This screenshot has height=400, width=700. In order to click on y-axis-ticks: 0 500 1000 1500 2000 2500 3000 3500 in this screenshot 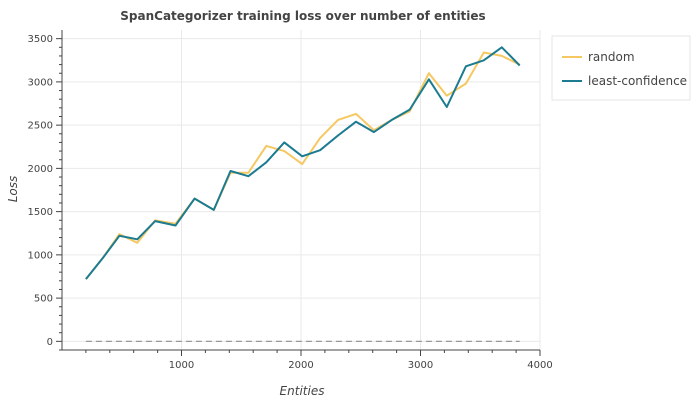, I will do `click(45, 192)`.